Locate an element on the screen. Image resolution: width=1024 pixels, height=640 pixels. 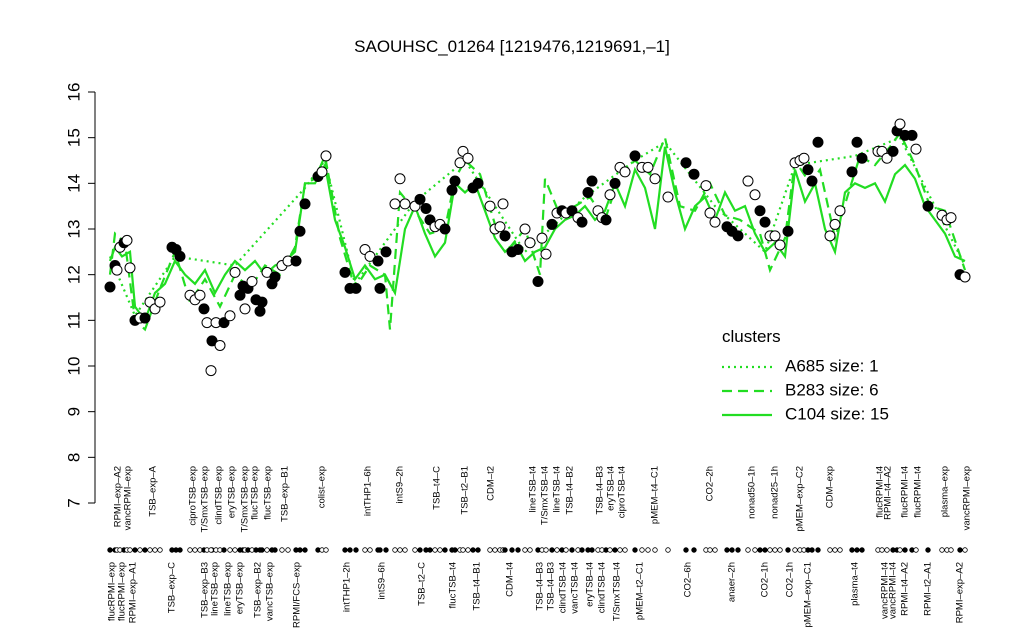
x-label: TSB–exp–C is located at coordinates (172, 587).